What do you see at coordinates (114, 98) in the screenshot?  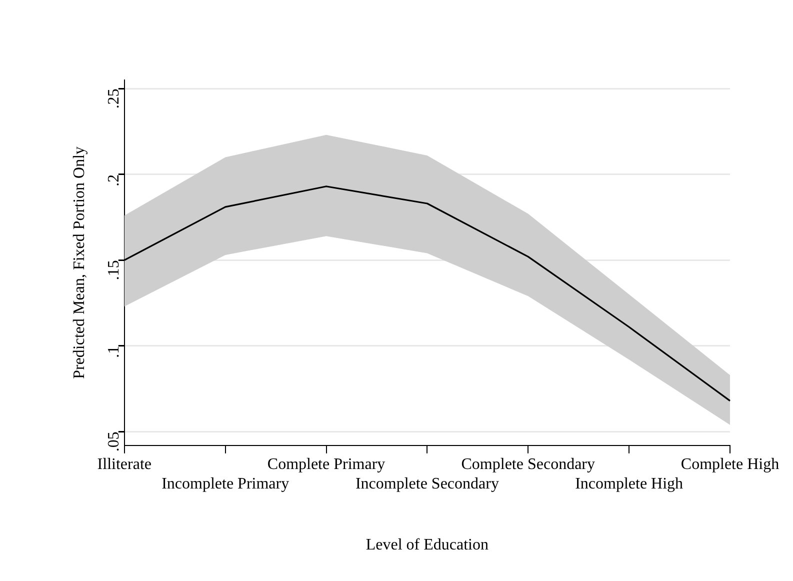 I see `y-tick-label: .25` at bounding box center [114, 98].